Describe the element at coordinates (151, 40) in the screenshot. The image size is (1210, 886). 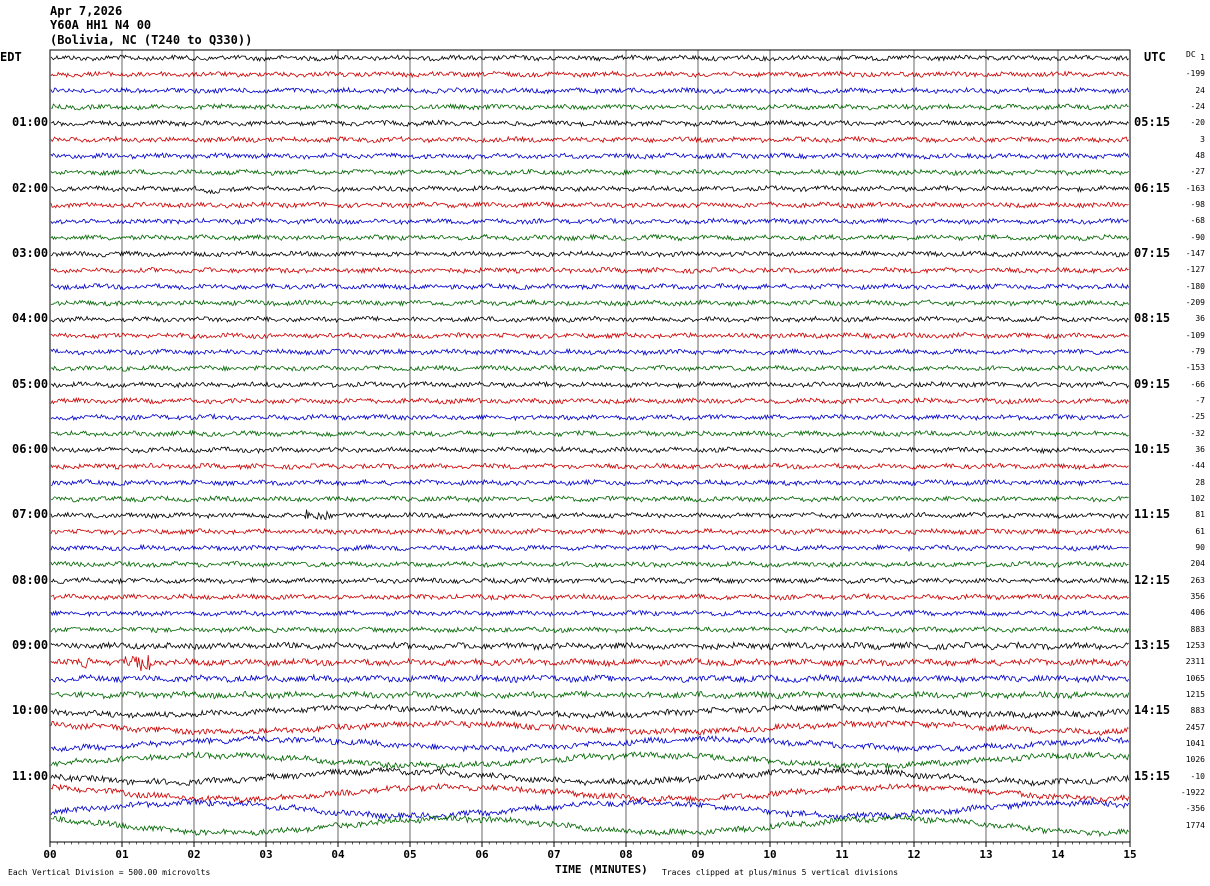
I see `station-location: (Bolivia, NC (T240 to Q330))` at that location.